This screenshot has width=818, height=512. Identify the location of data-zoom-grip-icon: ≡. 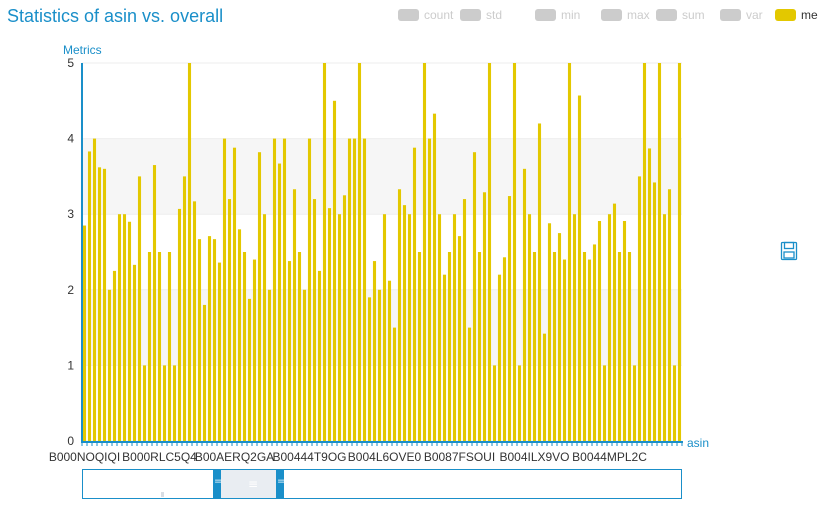
(253, 484).